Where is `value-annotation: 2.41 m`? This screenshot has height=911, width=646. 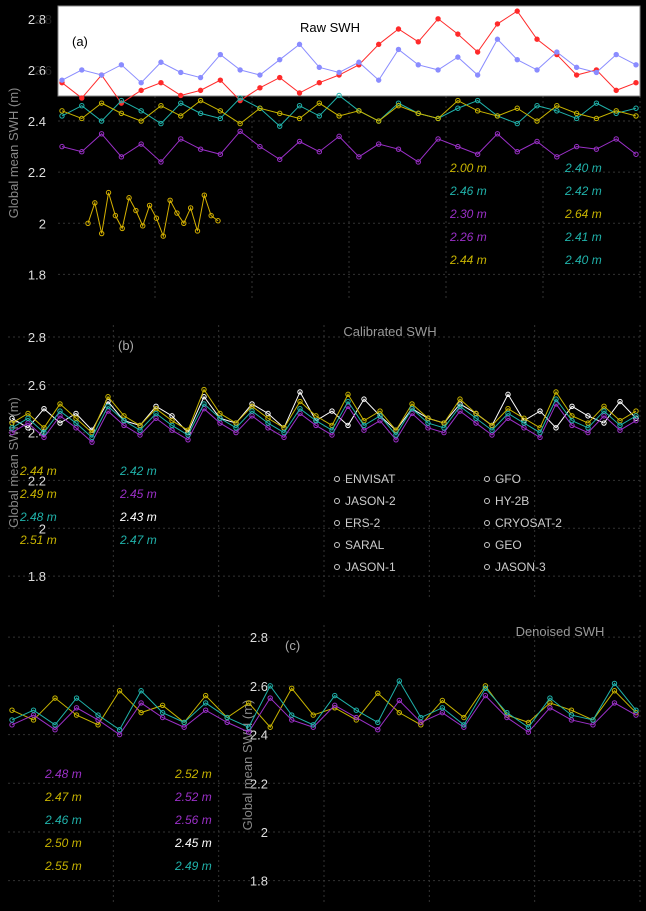 value-annotation: 2.41 m is located at coordinates (583, 237).